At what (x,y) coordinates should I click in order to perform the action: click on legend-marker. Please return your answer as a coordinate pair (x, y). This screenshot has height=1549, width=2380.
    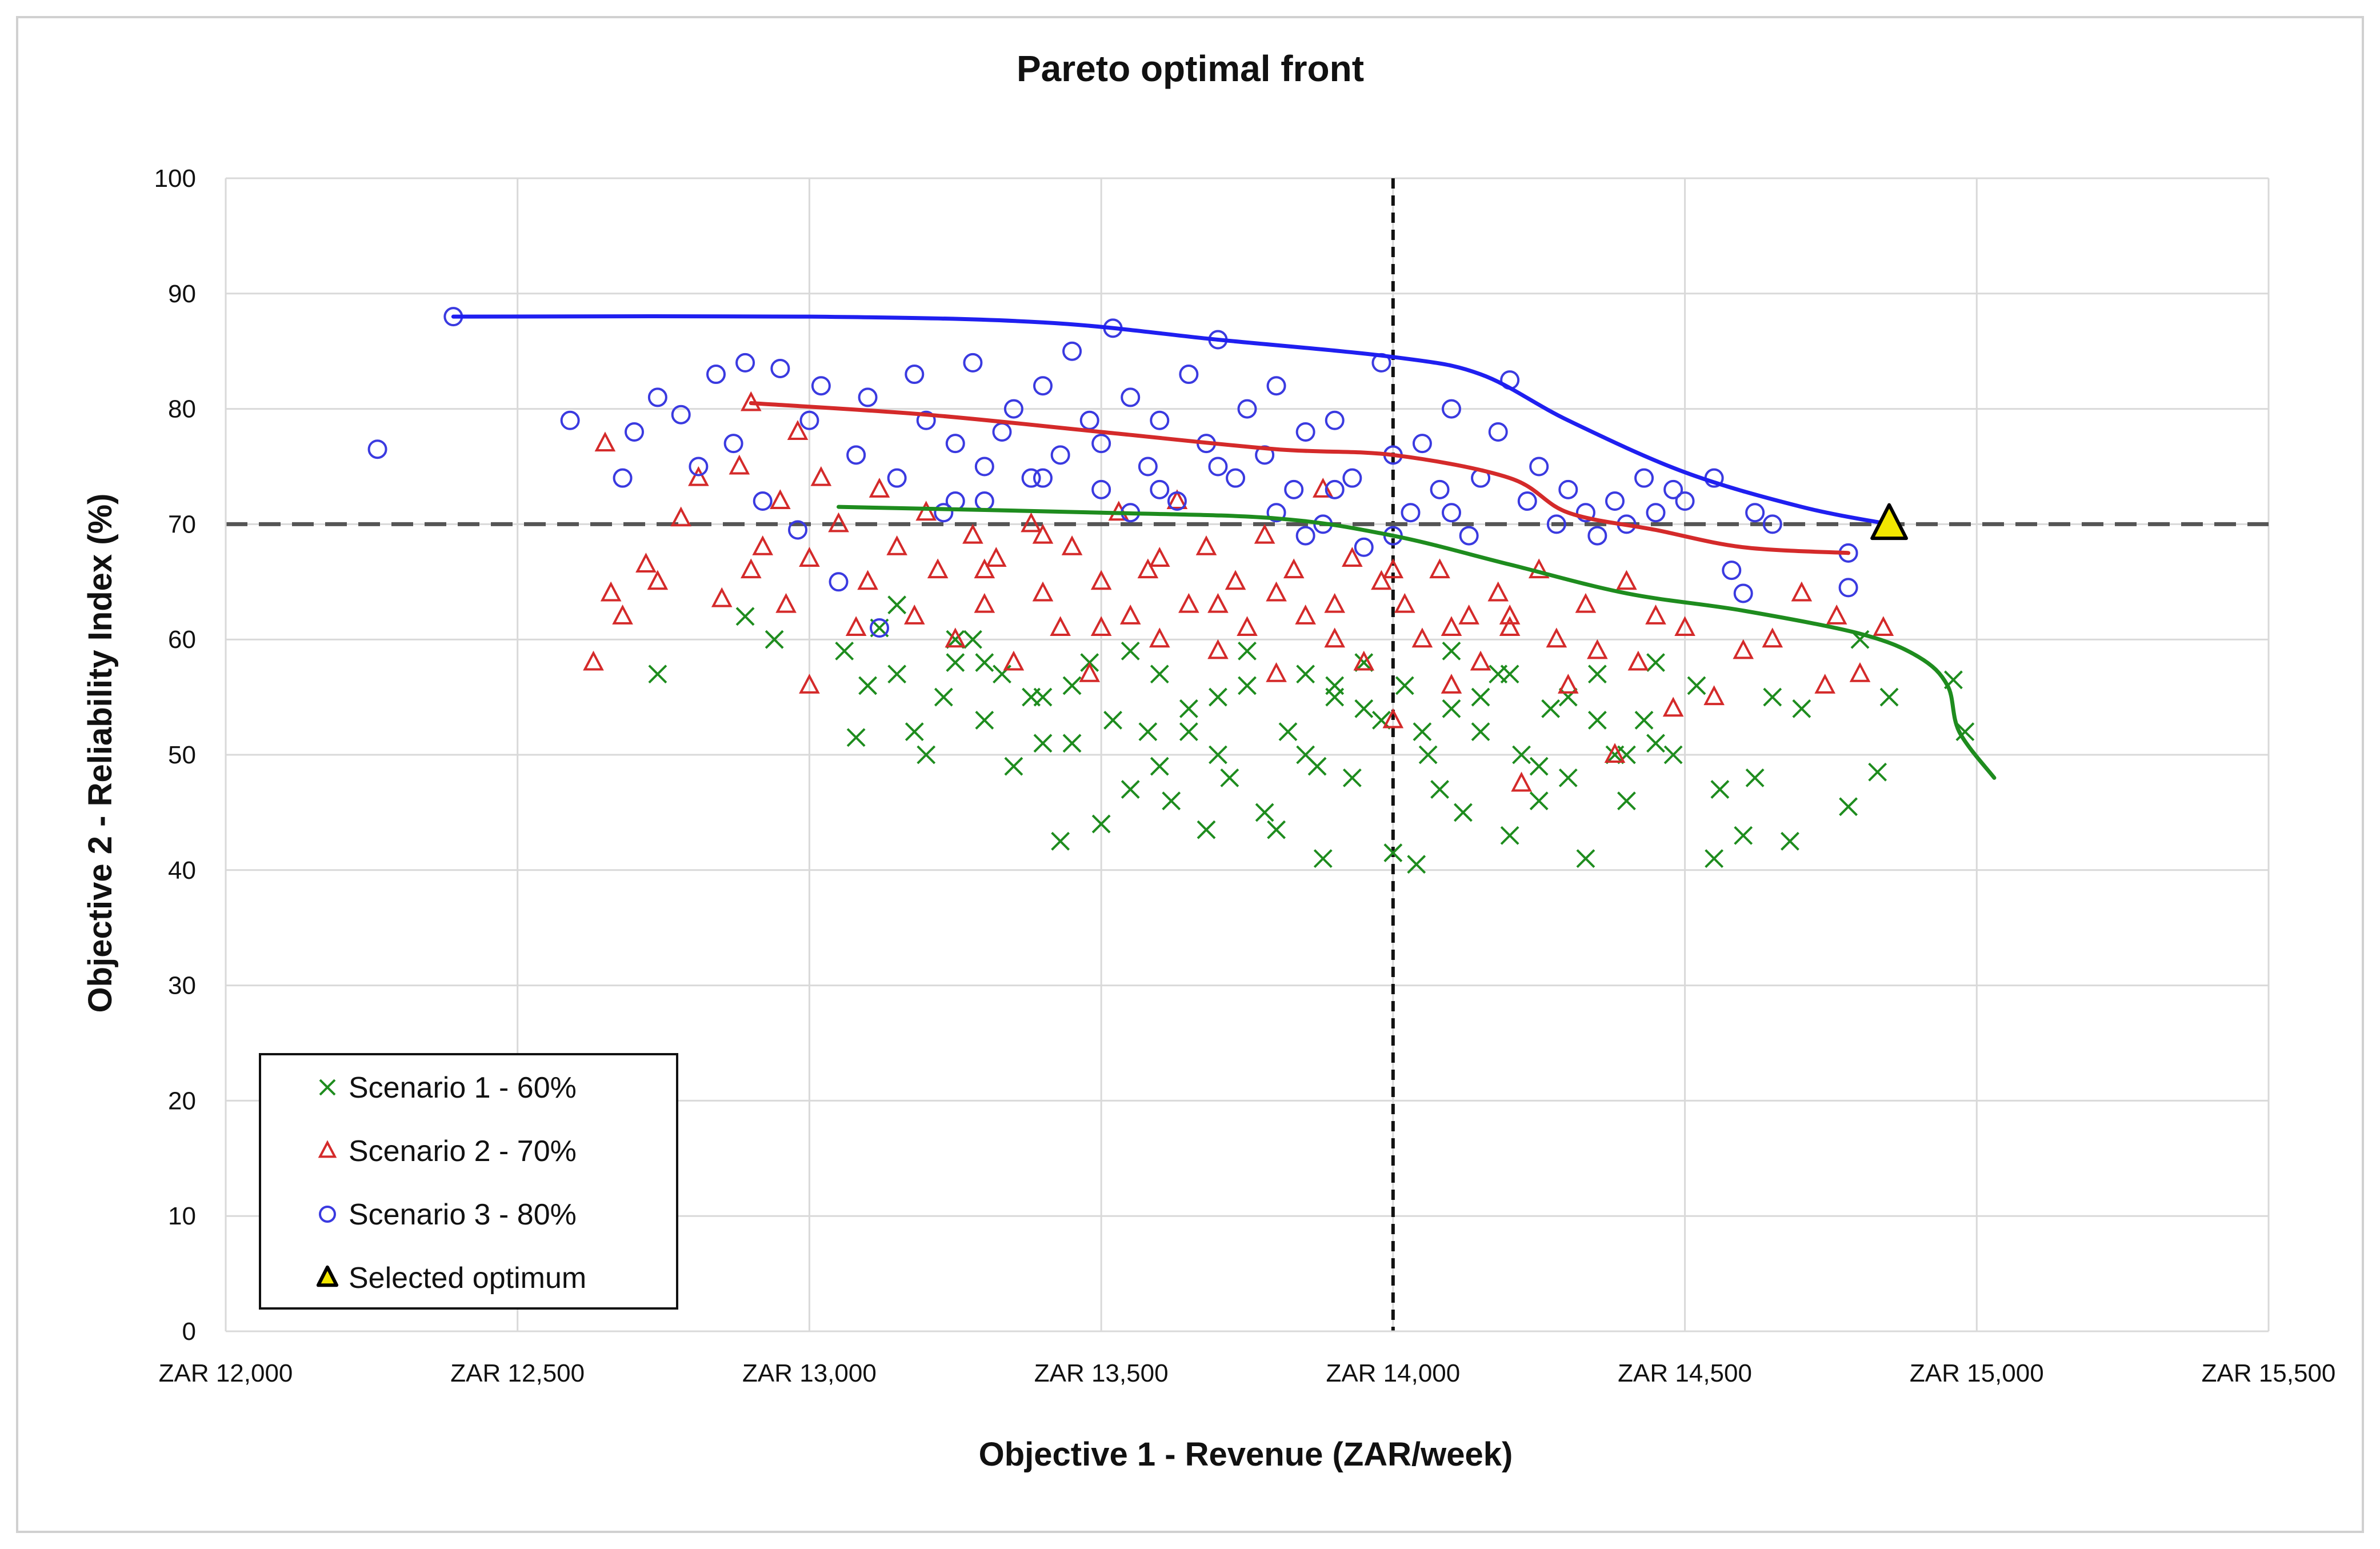
    Looking at the image, I should click on (327, 1149).